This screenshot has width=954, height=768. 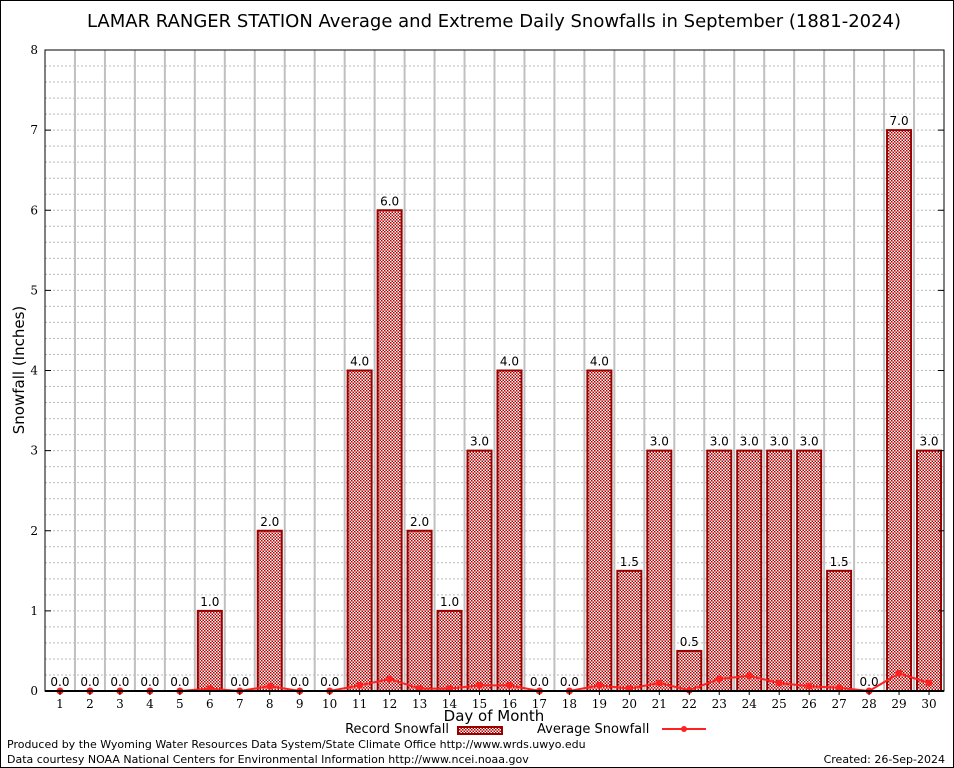 I want to click on x-tick-label: 21, so click(x=659, y=704).